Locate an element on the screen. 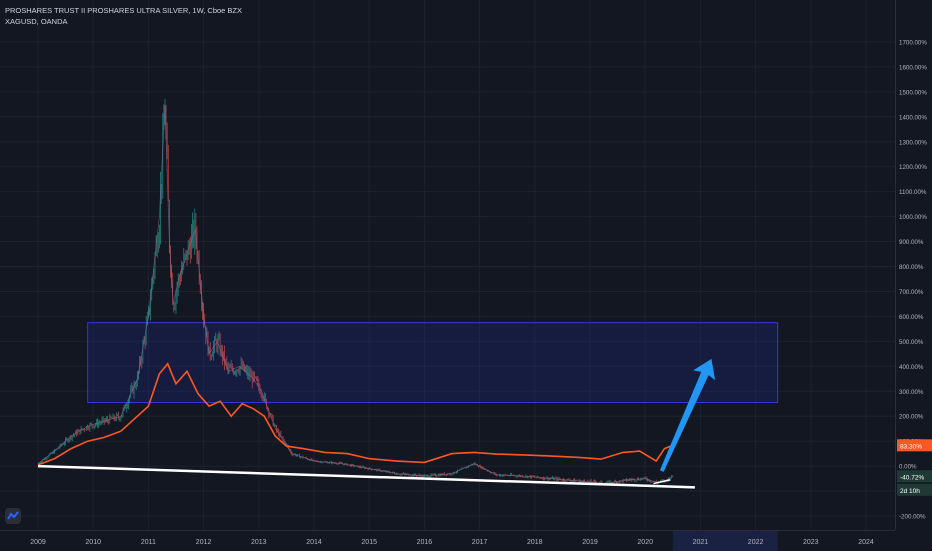  price-tick-label: 800.00% is located at coordinates (911, 267).